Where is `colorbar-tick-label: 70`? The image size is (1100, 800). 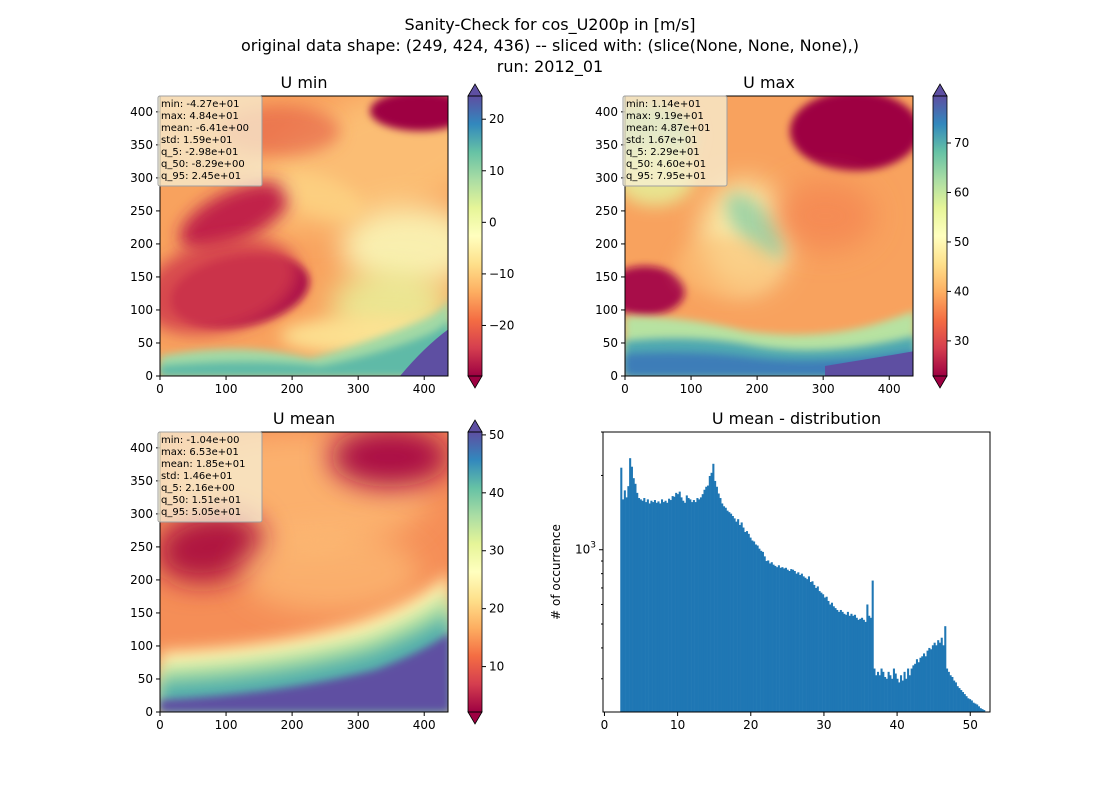 colorbar-tick-label: 70 is located at coordinates (961, 143).